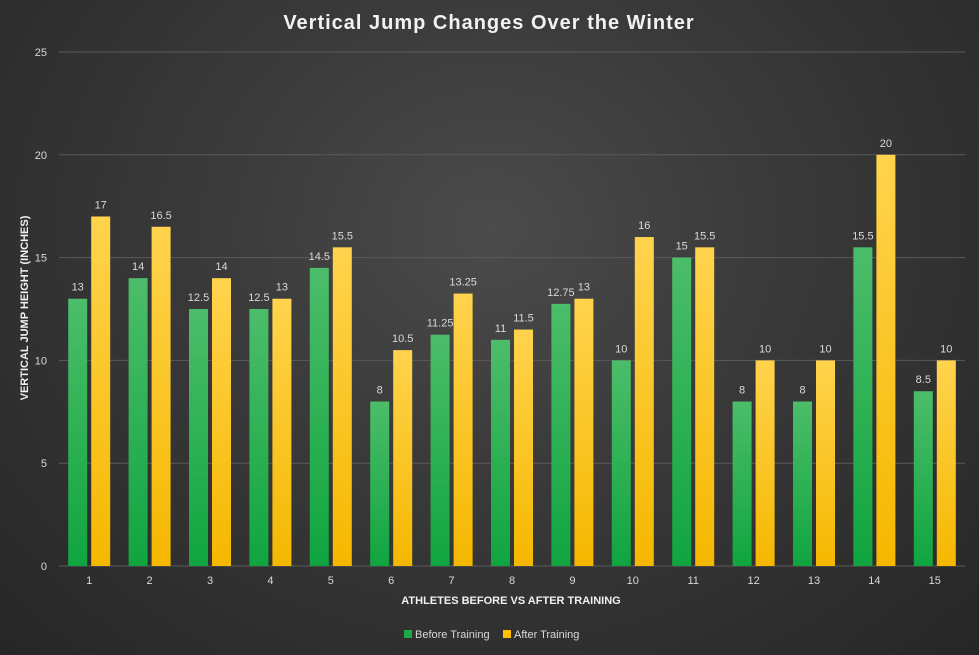 The height and width of the screenshot is (655, 979). What do you see at coordinates (150, 581) in the screenshot?
I see `x-tick-label: 2` at bounding box center [150, 581].